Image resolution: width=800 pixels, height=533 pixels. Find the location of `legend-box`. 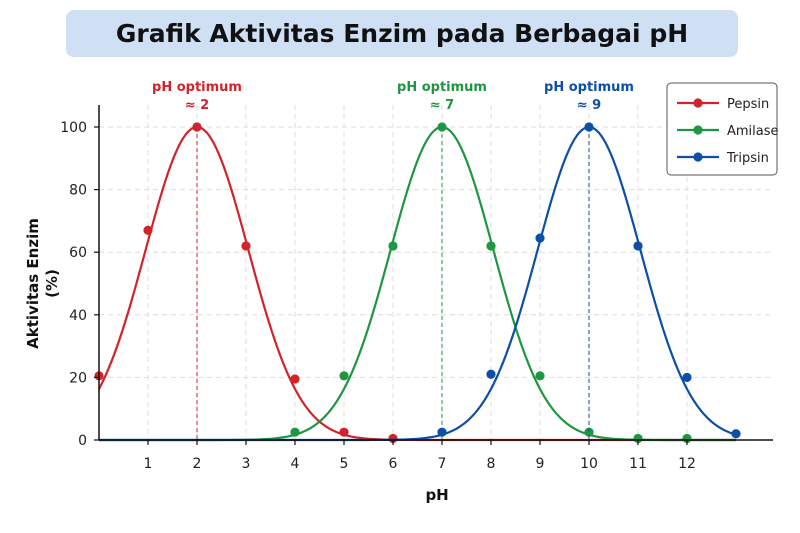

legend-box is located at coordinates (722, 129).